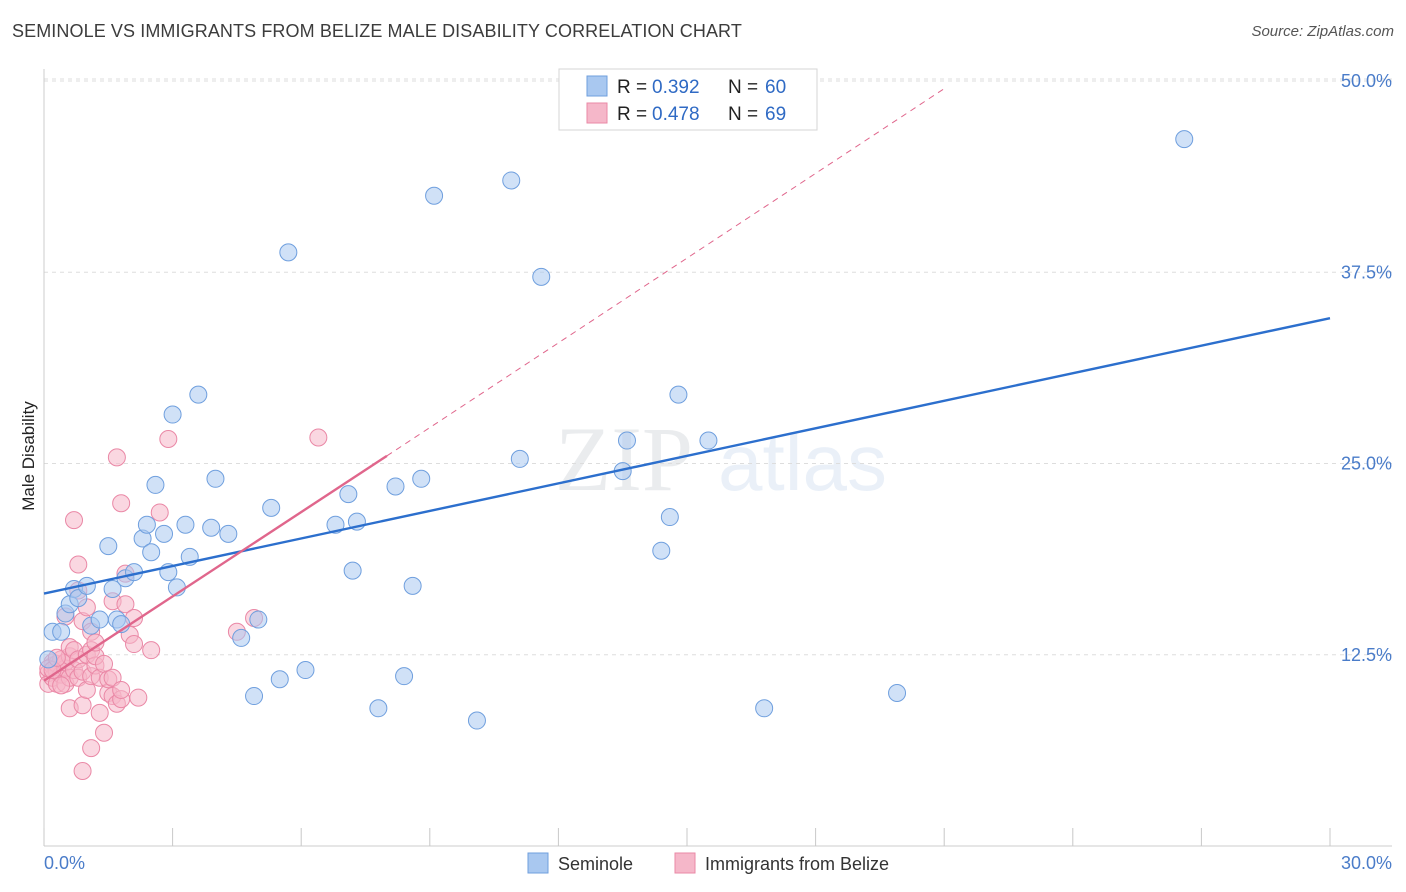 The width and height of the screenshot is (1406, 892). What do you see at coordinates (1322, 31) in the screenshot?
I see `source-label: Source: ZipAtlas.com` at bounding box center [1322, 31].